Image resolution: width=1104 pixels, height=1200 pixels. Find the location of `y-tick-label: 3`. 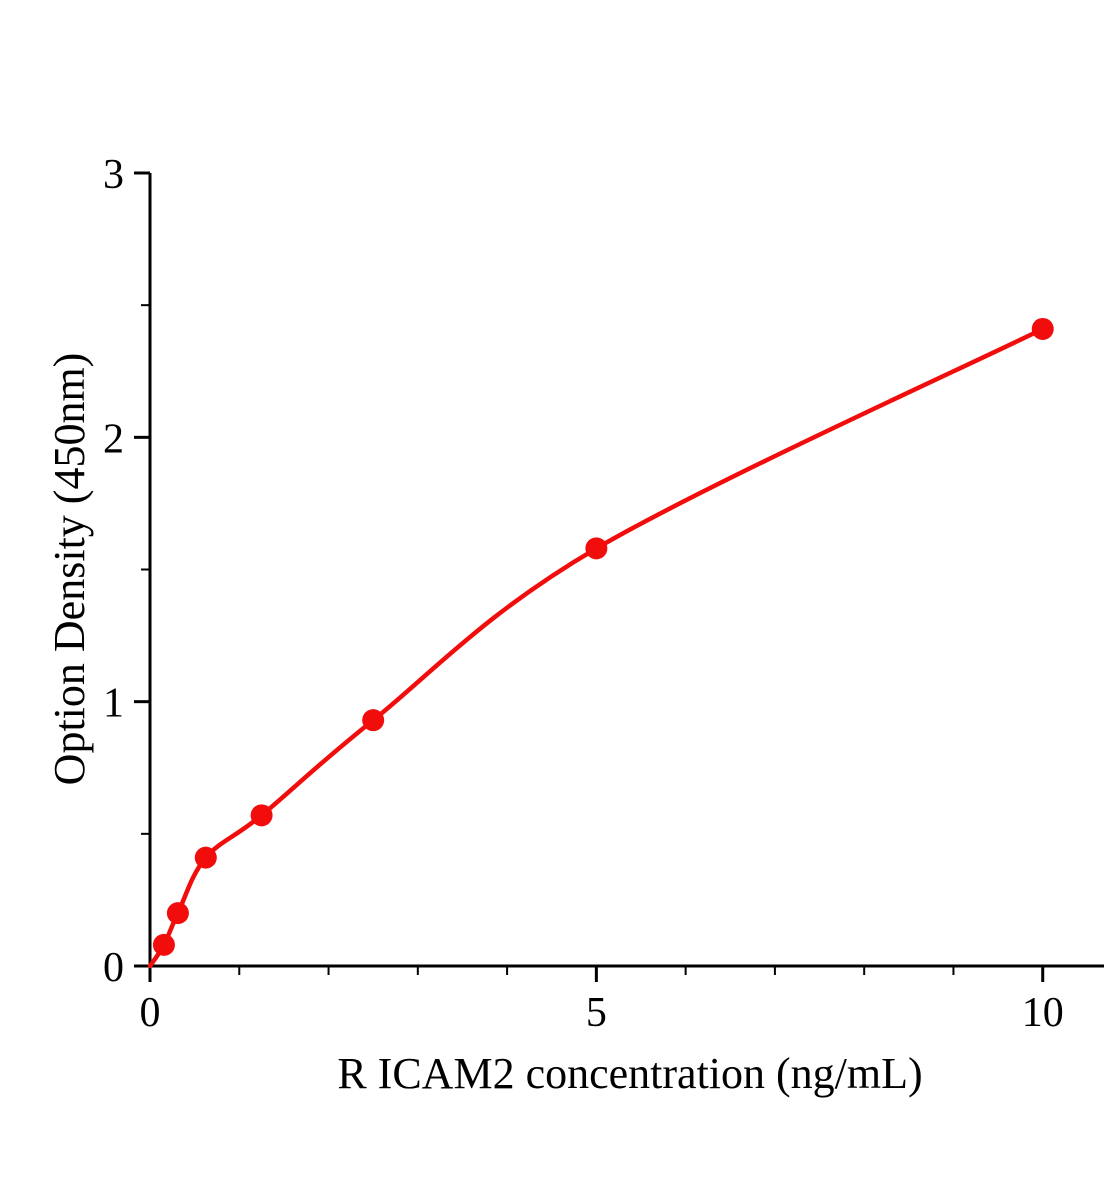

y-tick-label: 3 is located at coordinates (113, 175).